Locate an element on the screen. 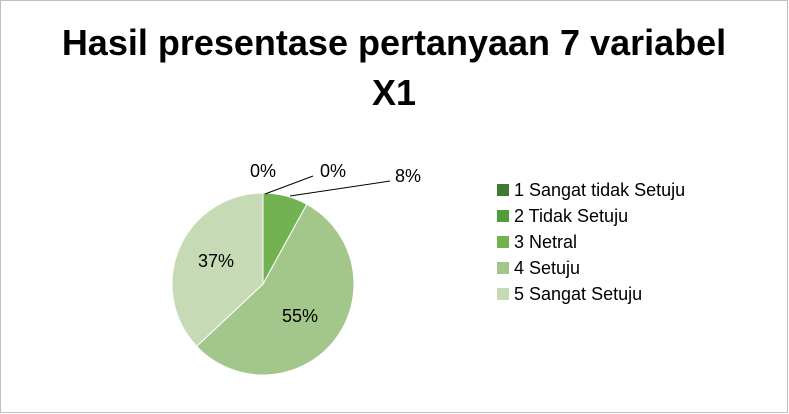  data-label: 8% is located at coordinates (408, 176).